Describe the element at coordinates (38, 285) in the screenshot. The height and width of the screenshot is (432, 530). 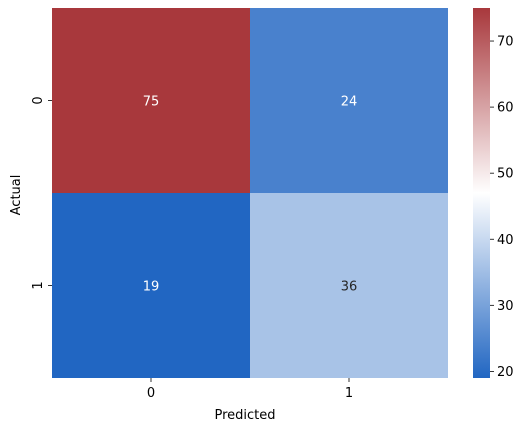
I see `y-tick-label: 1` at that location.